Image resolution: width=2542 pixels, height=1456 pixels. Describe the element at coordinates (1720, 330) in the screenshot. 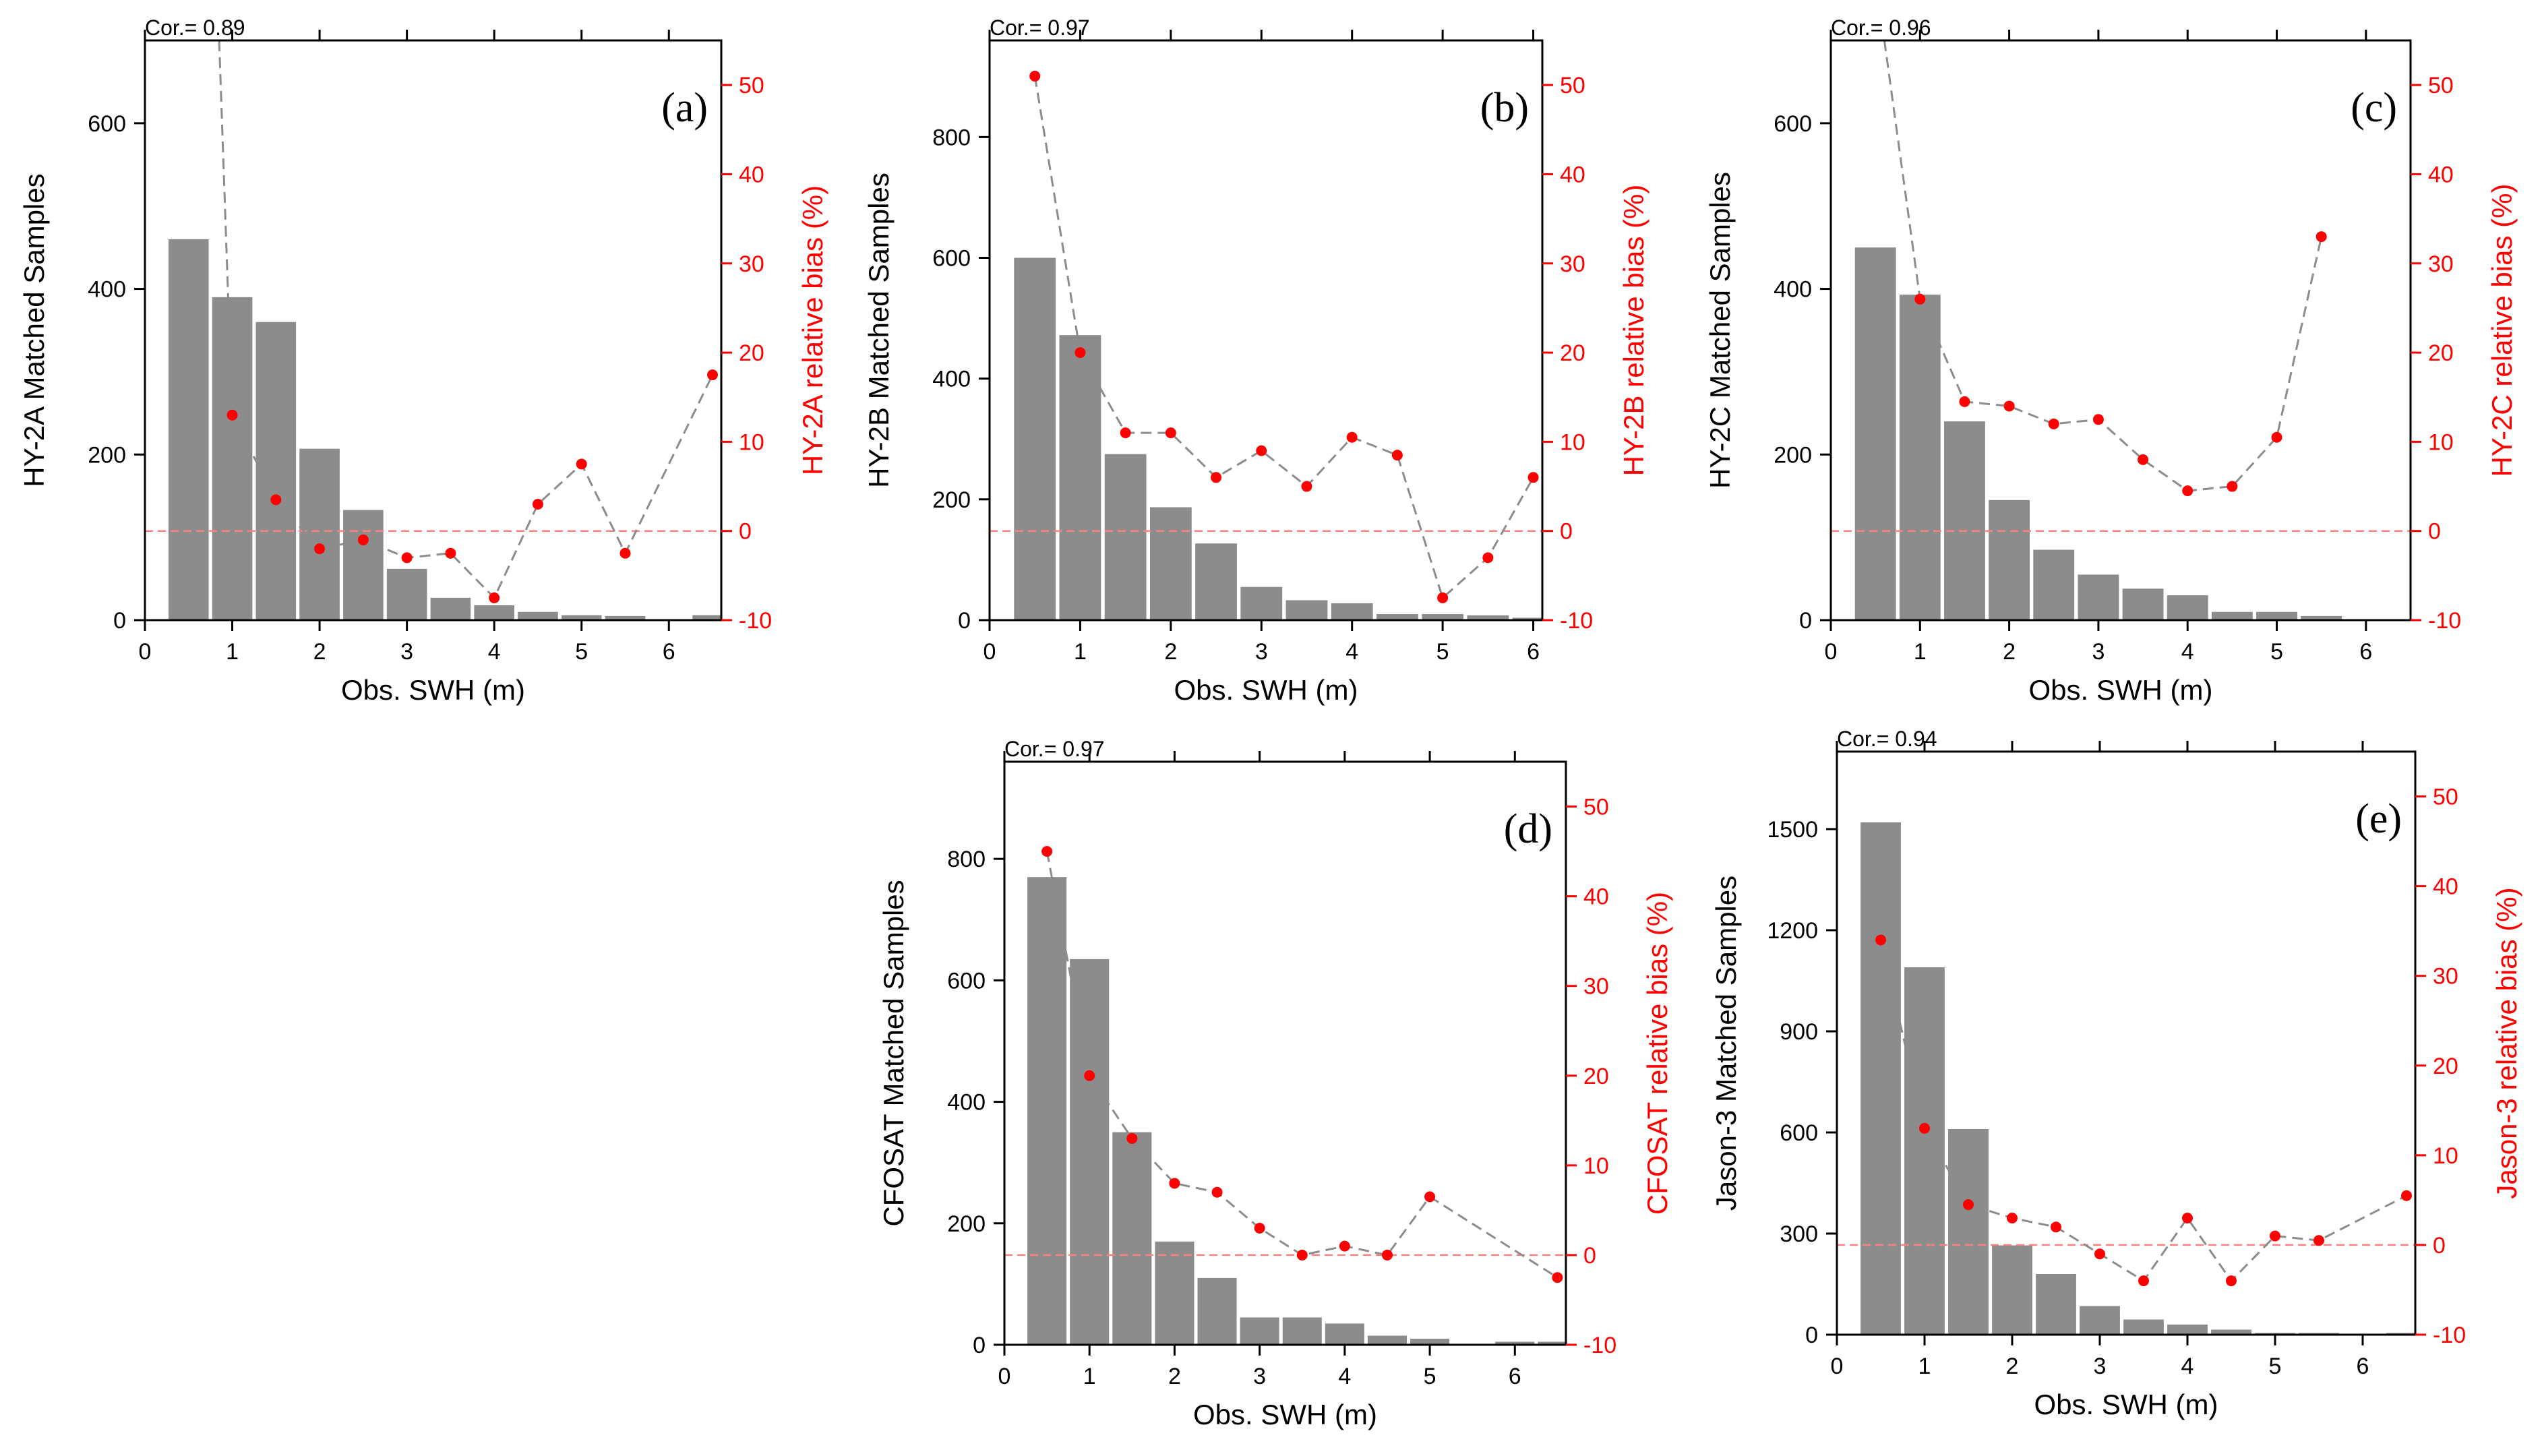

I see `y-axis-title-c: HY-2C Matched Samples` at that location.